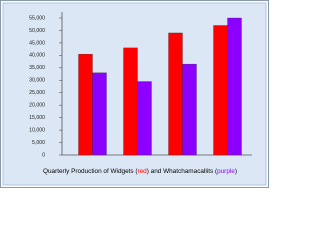 The width and height of the screenshot is (320, 240). I want to click on title-part: purple, so click(226, 171).